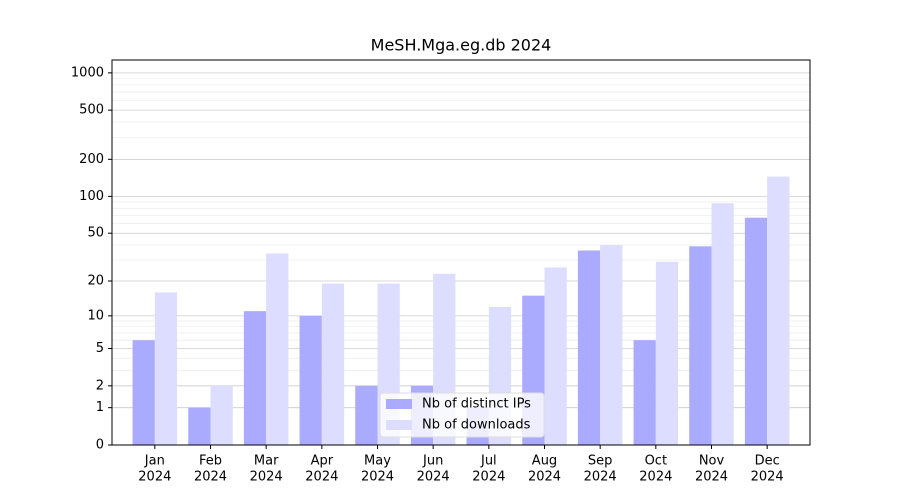 The height and width of the screenshot is (504, 900). Describe the element at coordinates (91, 110) in the screenshot. I see `y-tick-label: 500` at that location.